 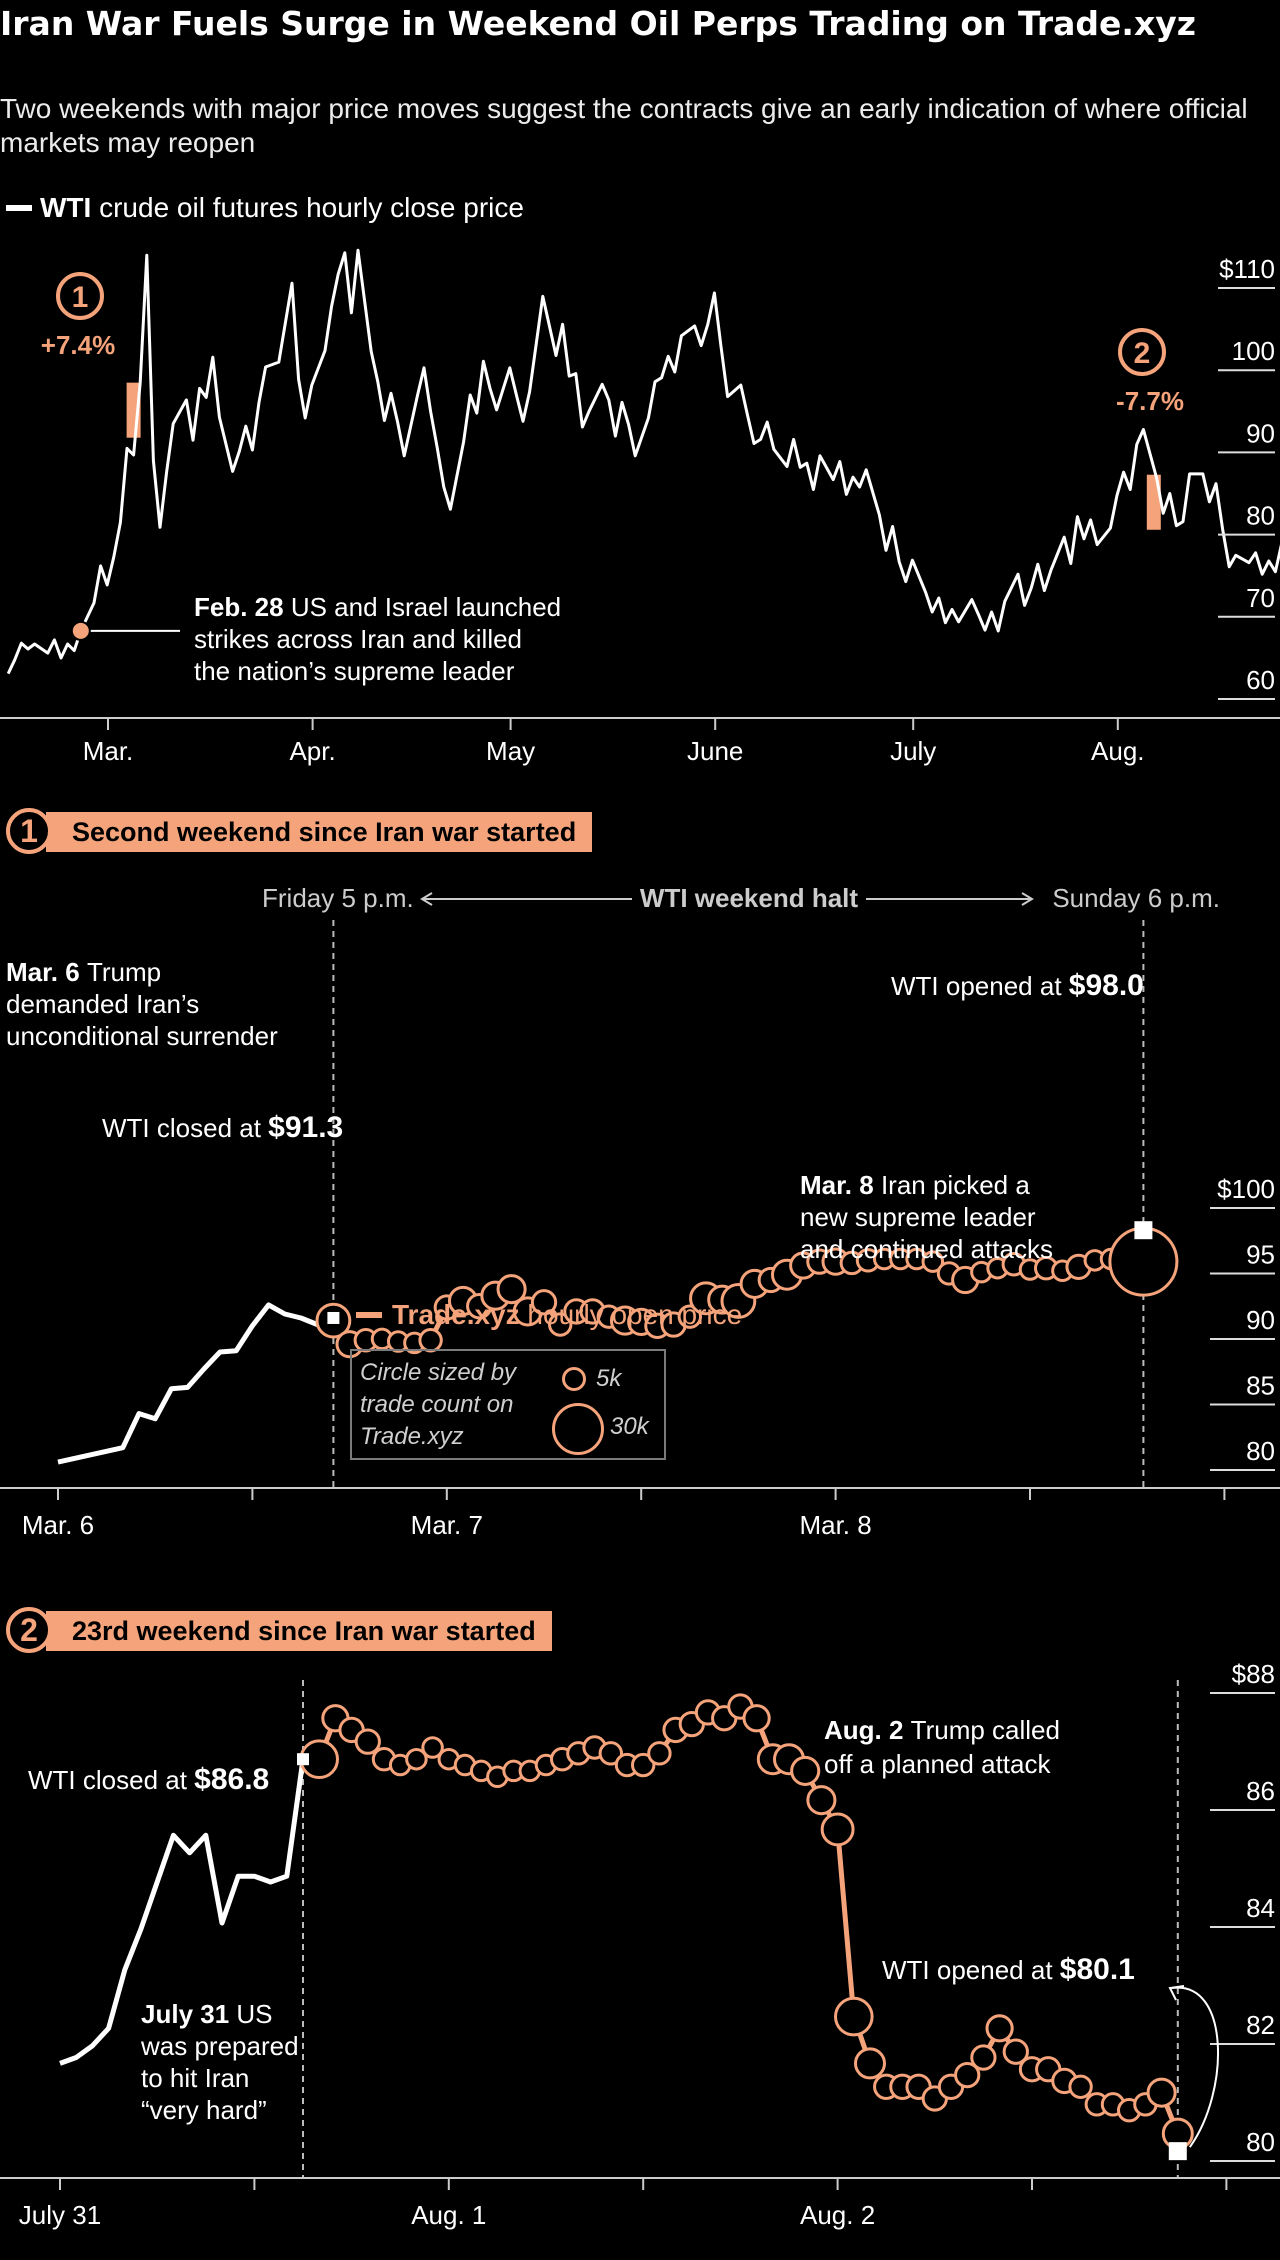 I want to click on y-tick-label: $110, so click(x=1247, y=269).